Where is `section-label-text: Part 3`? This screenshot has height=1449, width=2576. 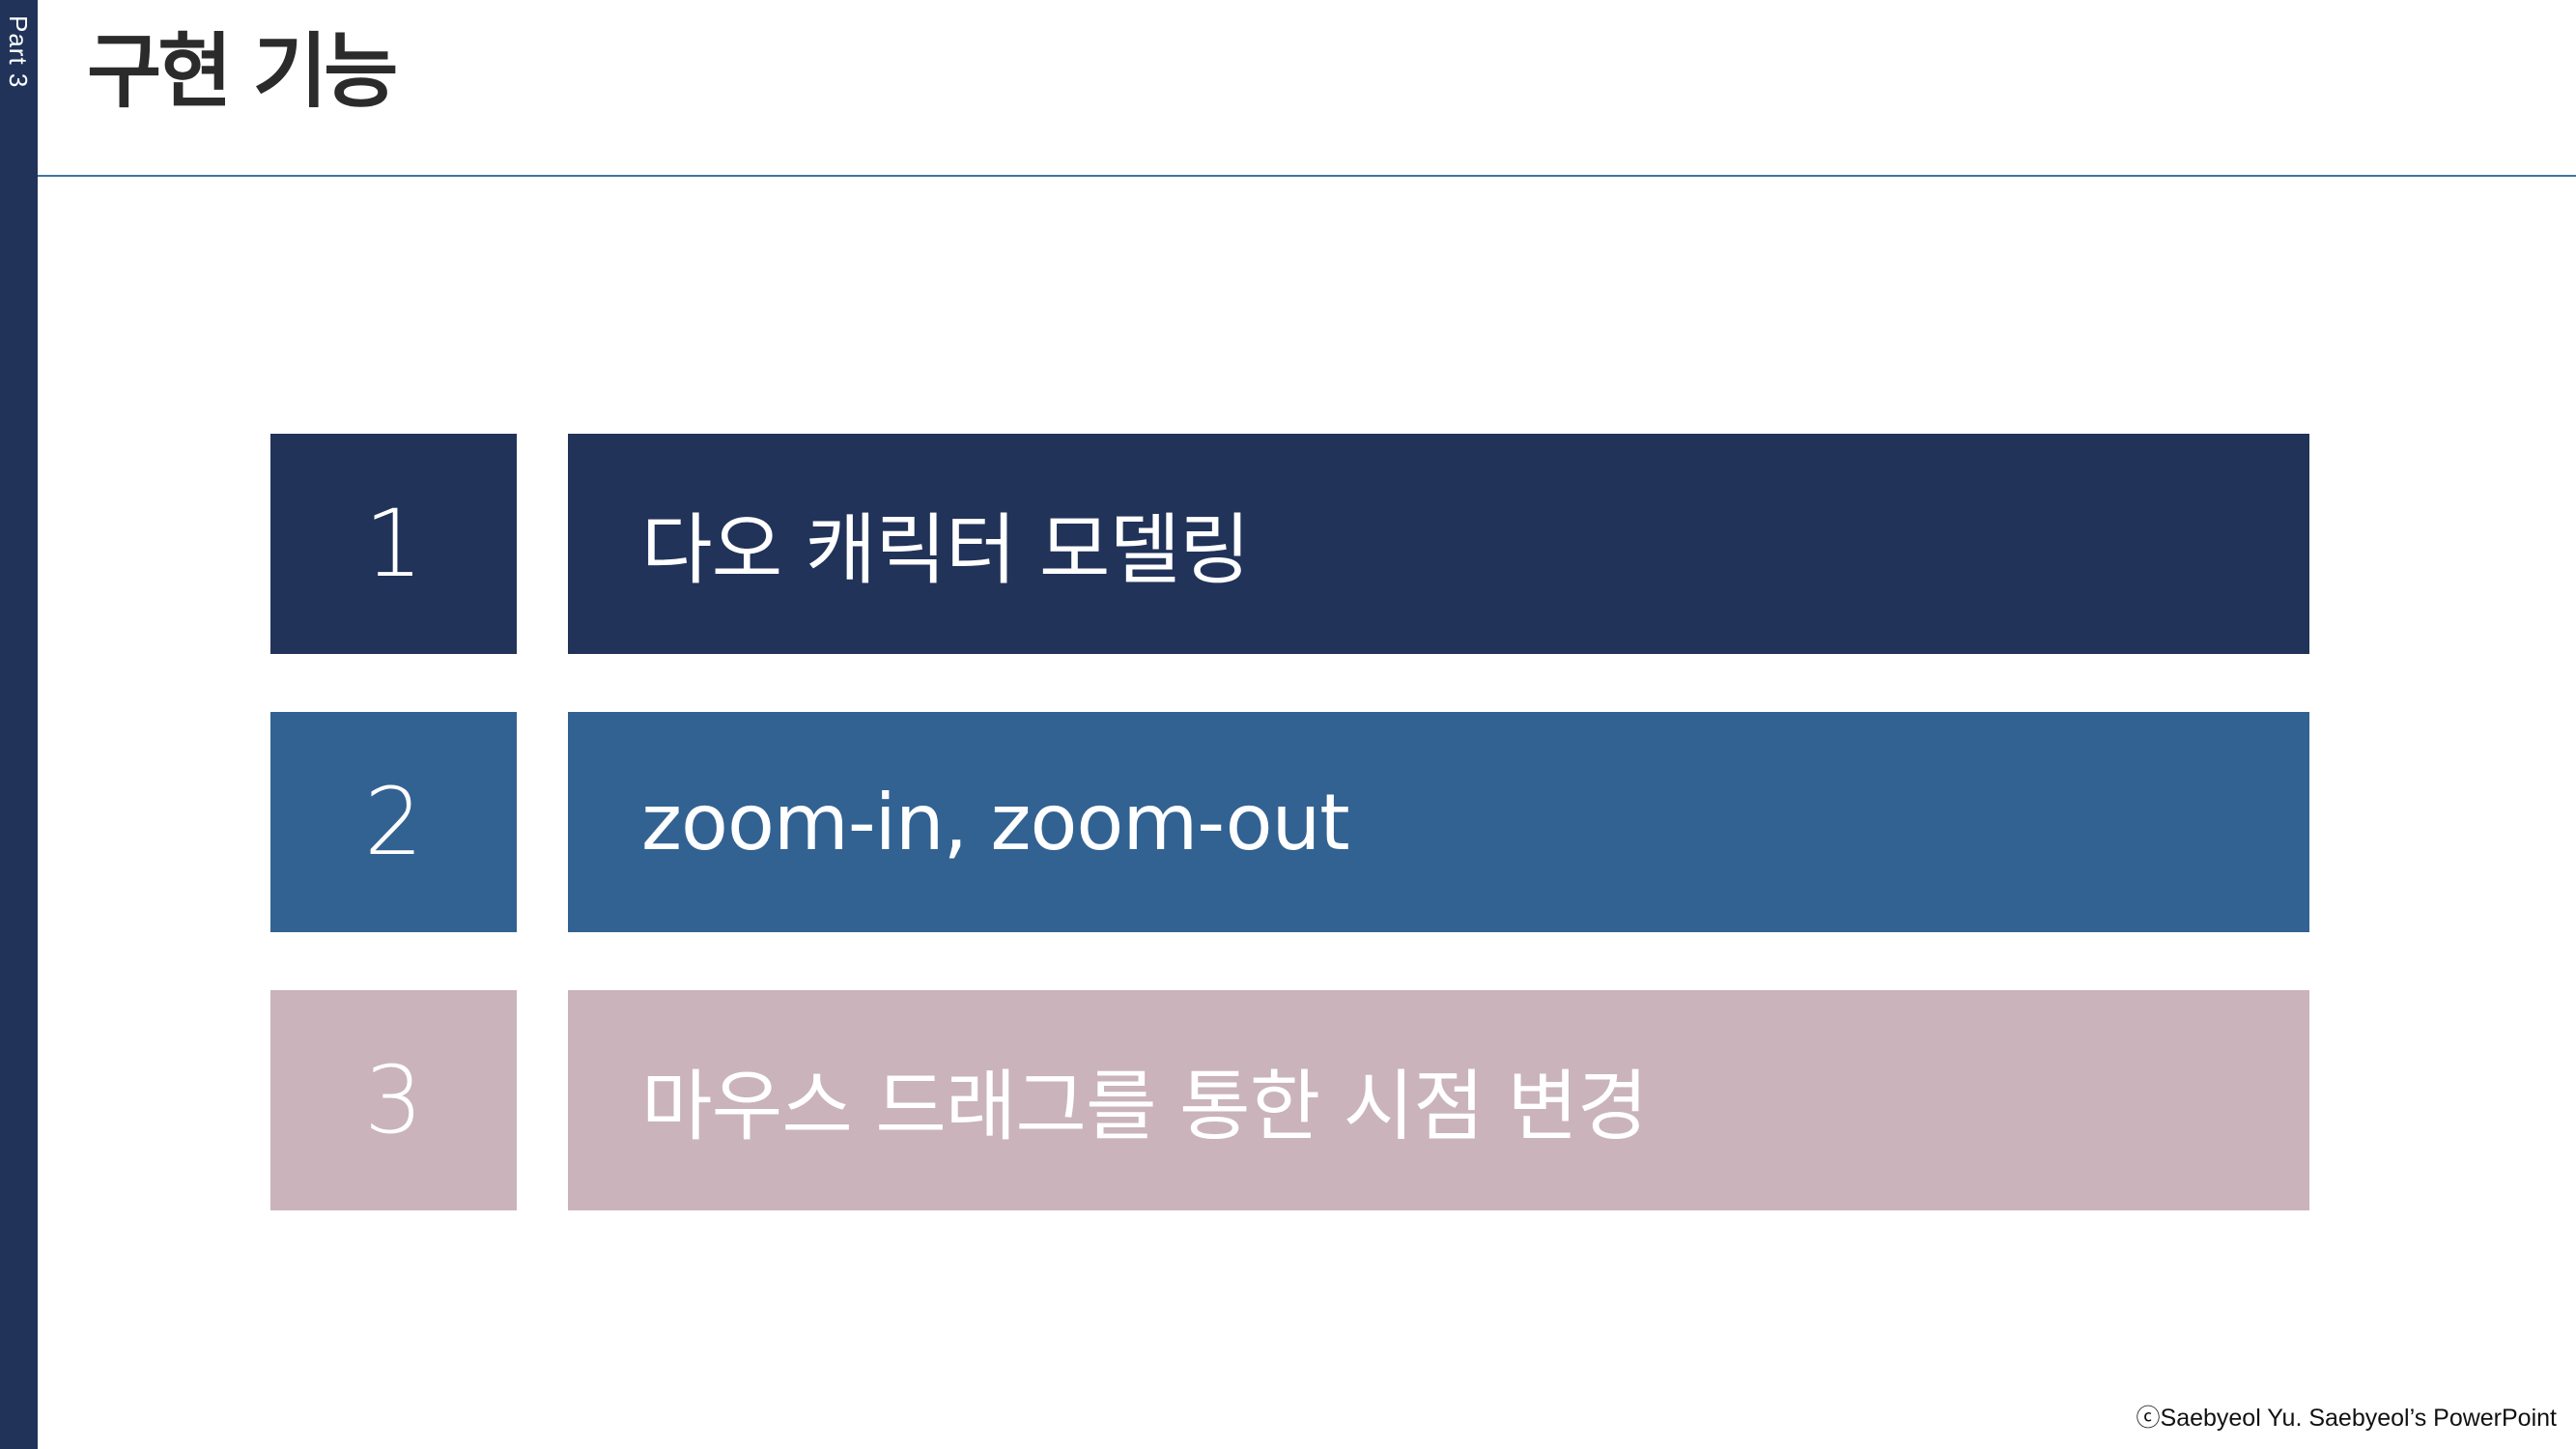 section-label-text: Part 3 is located at coordinates (18, 52).